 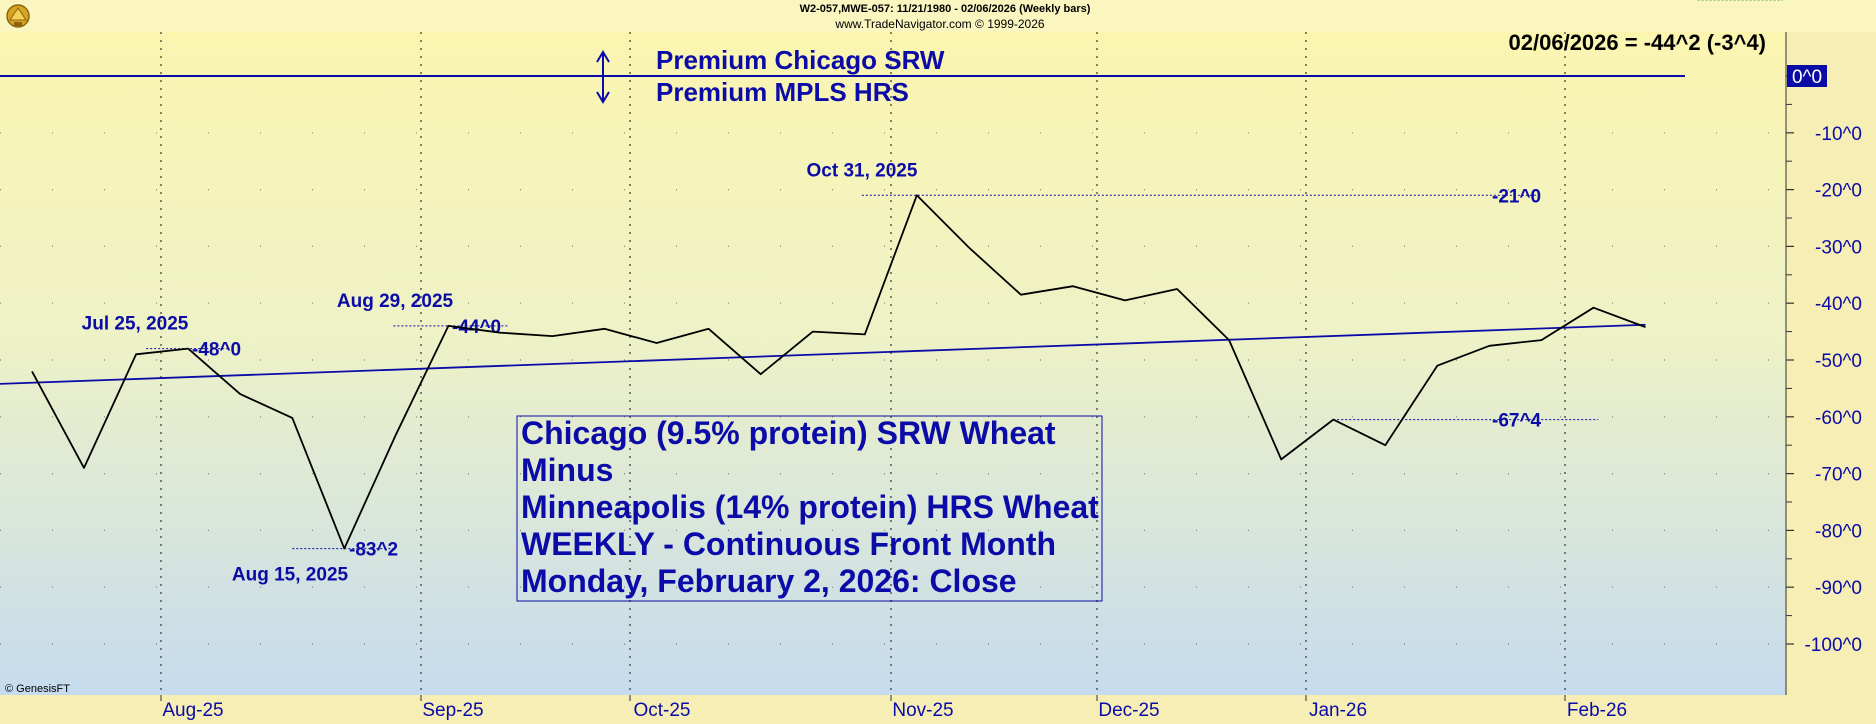 What do you see at coordinates (1838, 191) in the screenshot?
I see `y-tick-label: -20^0` at bounding box center [1838, 191].